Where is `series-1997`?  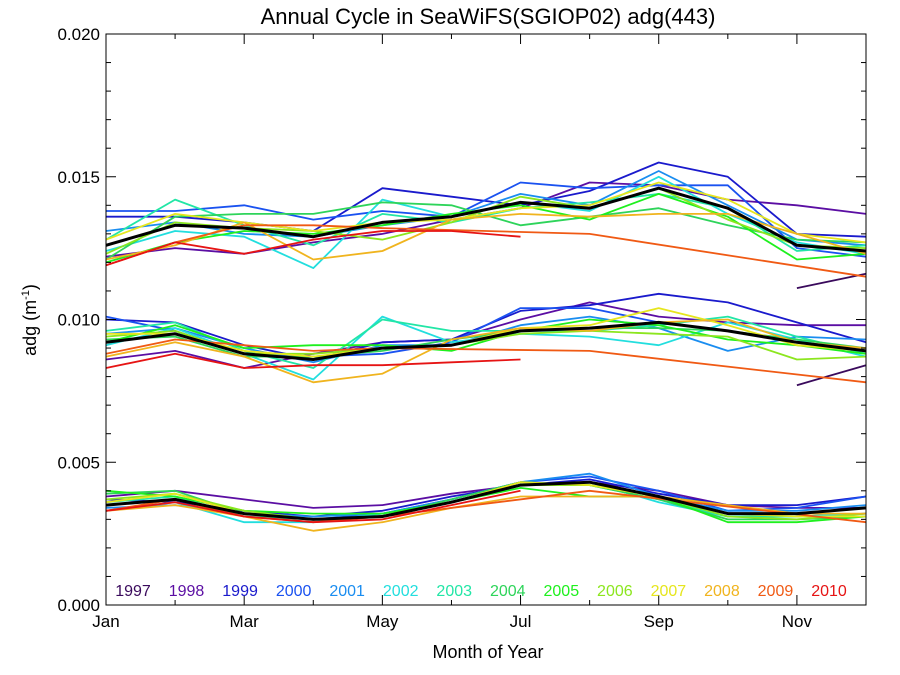 series-1997 is located at coordinates (831, 395).